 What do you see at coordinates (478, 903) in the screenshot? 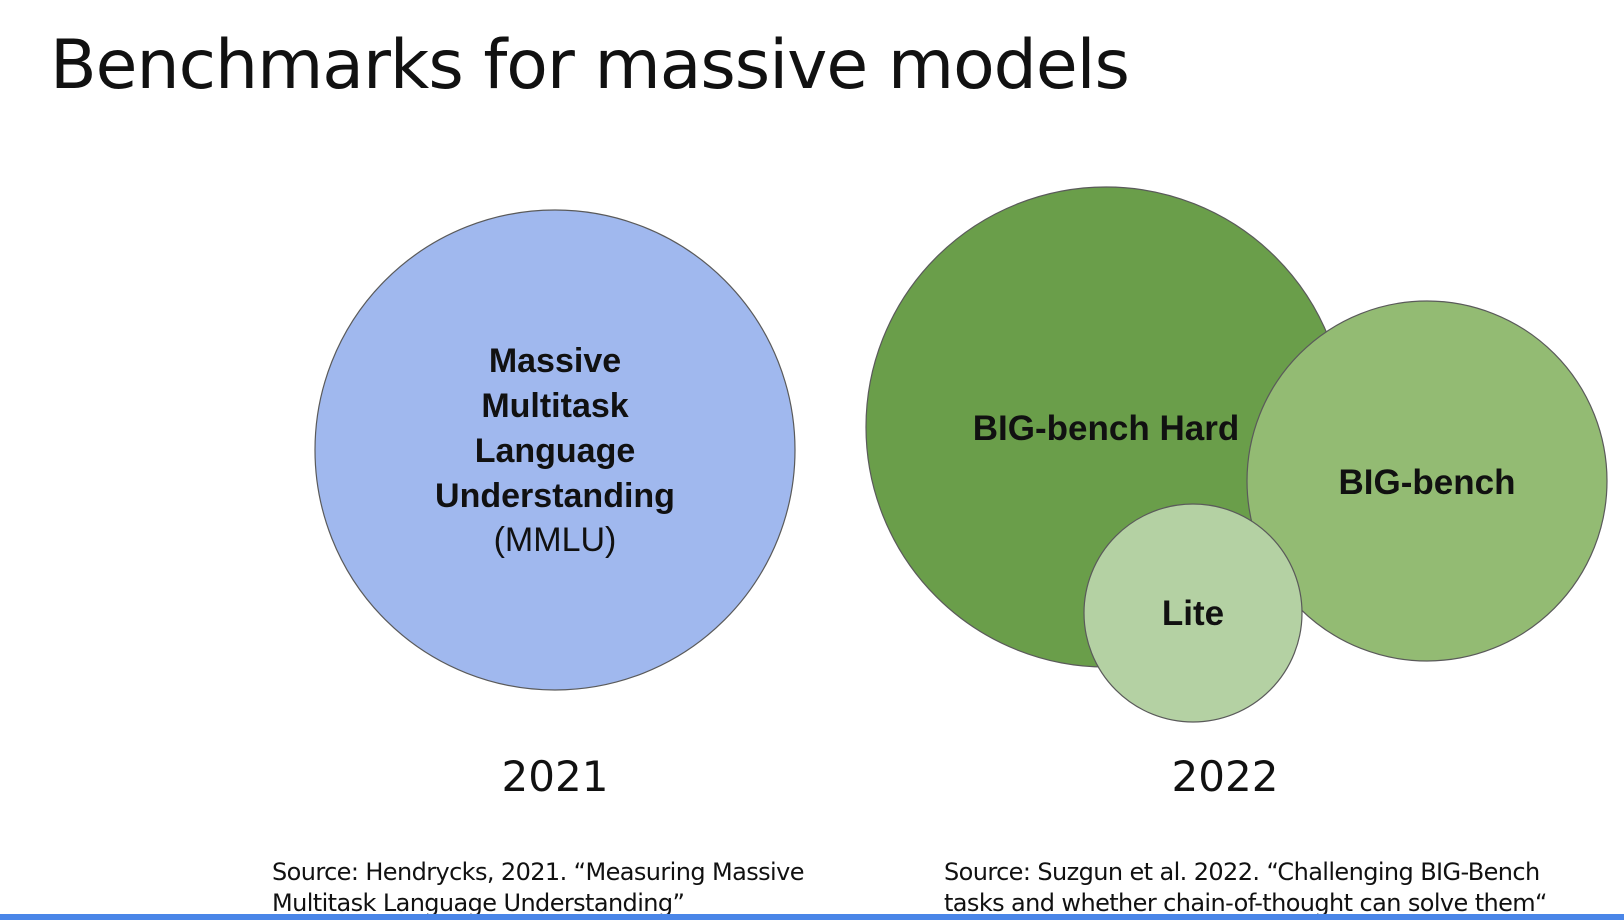
I see `source-left-line-2: Multitask Language Understanding”` at bounding box center [478, 903].